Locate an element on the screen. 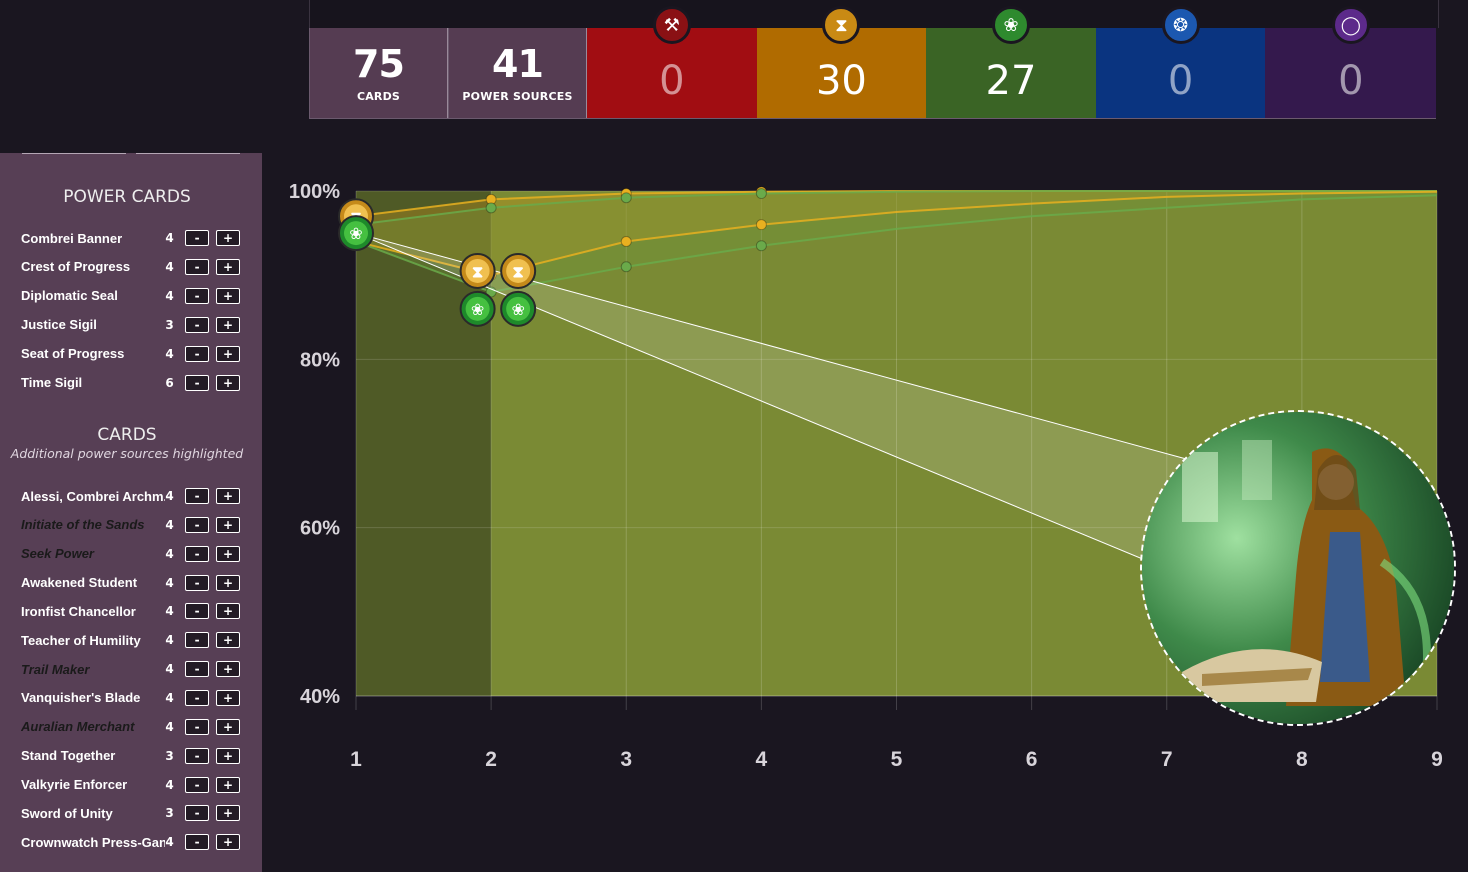  wings-icon-inner is located at coordinates (518, 308).